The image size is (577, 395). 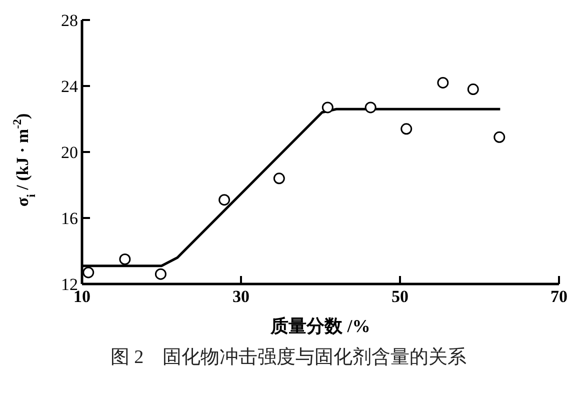 What do you see at coordinates (241, 296) in the screenshot?
I see `x-tick-label: 30` at bounding box center [241, 296].